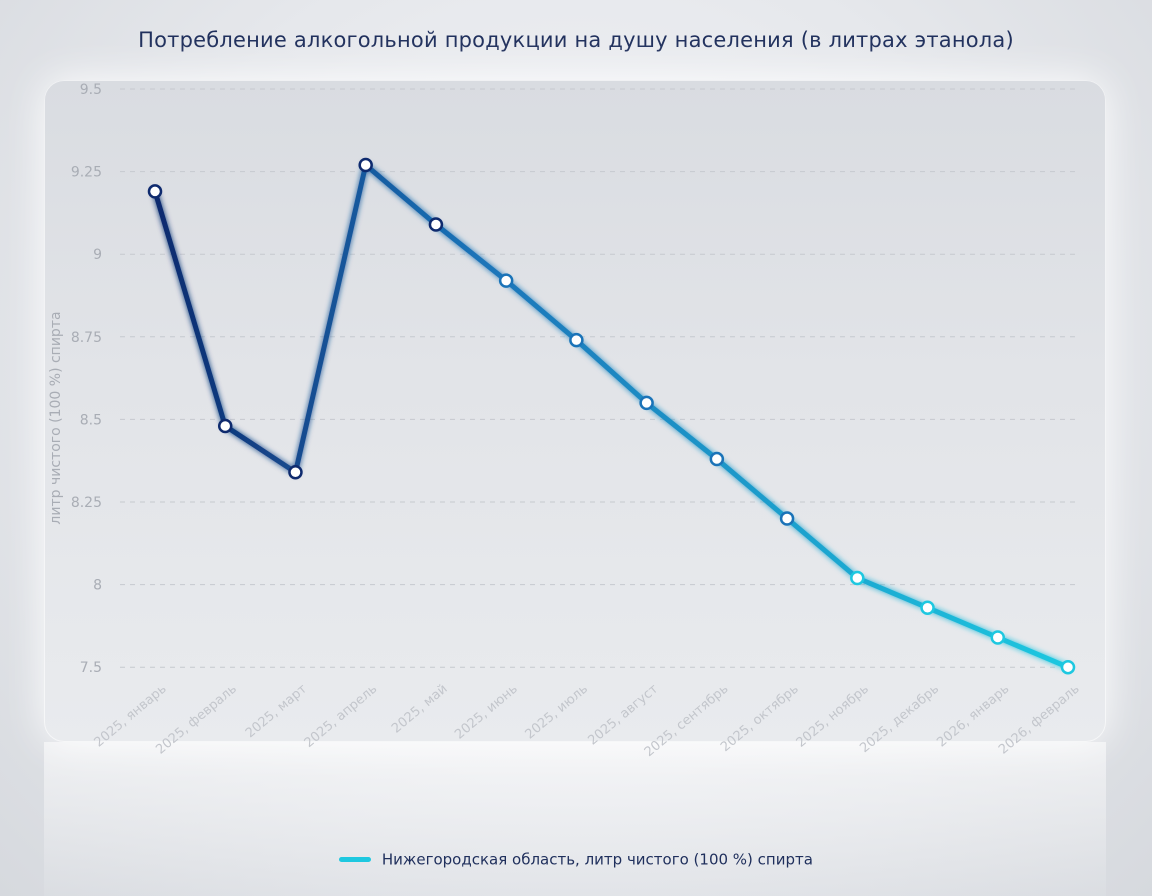 This screenshot has height=896, width=1152. Describe the element at coordinates (86, 338) in the screenshot. I see `y-tick-label: 8.75` at that location.